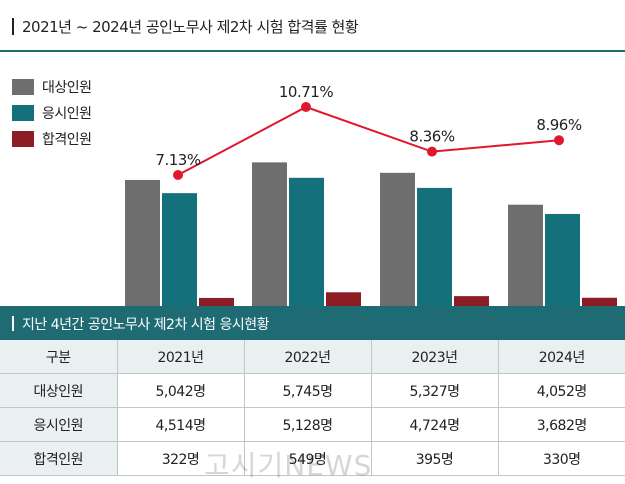  Describe the element at coordinates (559, 140) in the screenshot. I see `pass-rate-point-2024년` at that location.